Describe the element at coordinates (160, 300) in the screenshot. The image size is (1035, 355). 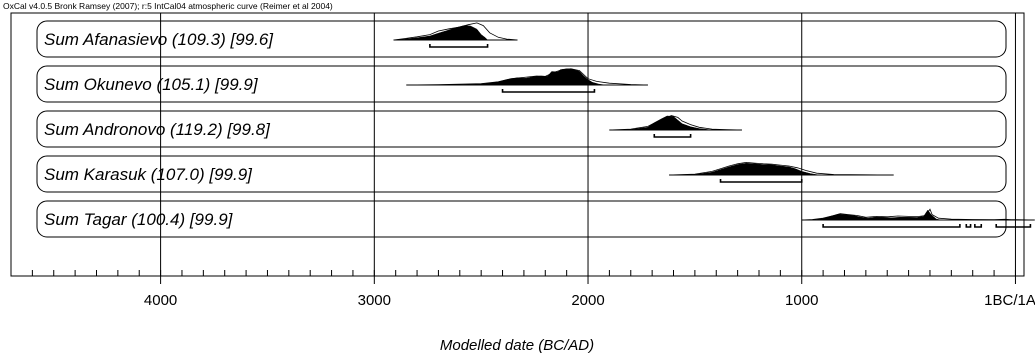
I see `tick-label-0: 4000` at that location.